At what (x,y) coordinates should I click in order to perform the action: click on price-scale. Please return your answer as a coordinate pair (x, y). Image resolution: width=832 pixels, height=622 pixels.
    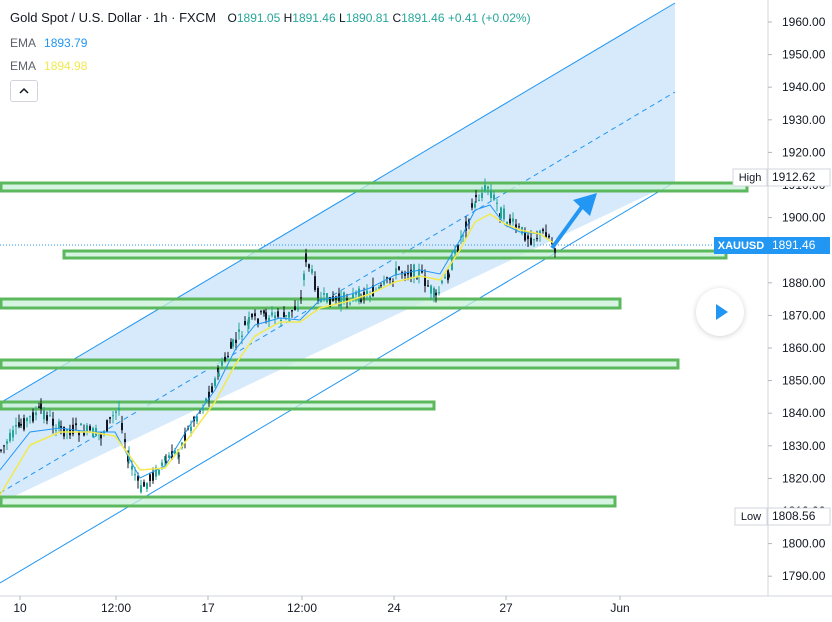
    Looking at the image, I should click on (800, 298).